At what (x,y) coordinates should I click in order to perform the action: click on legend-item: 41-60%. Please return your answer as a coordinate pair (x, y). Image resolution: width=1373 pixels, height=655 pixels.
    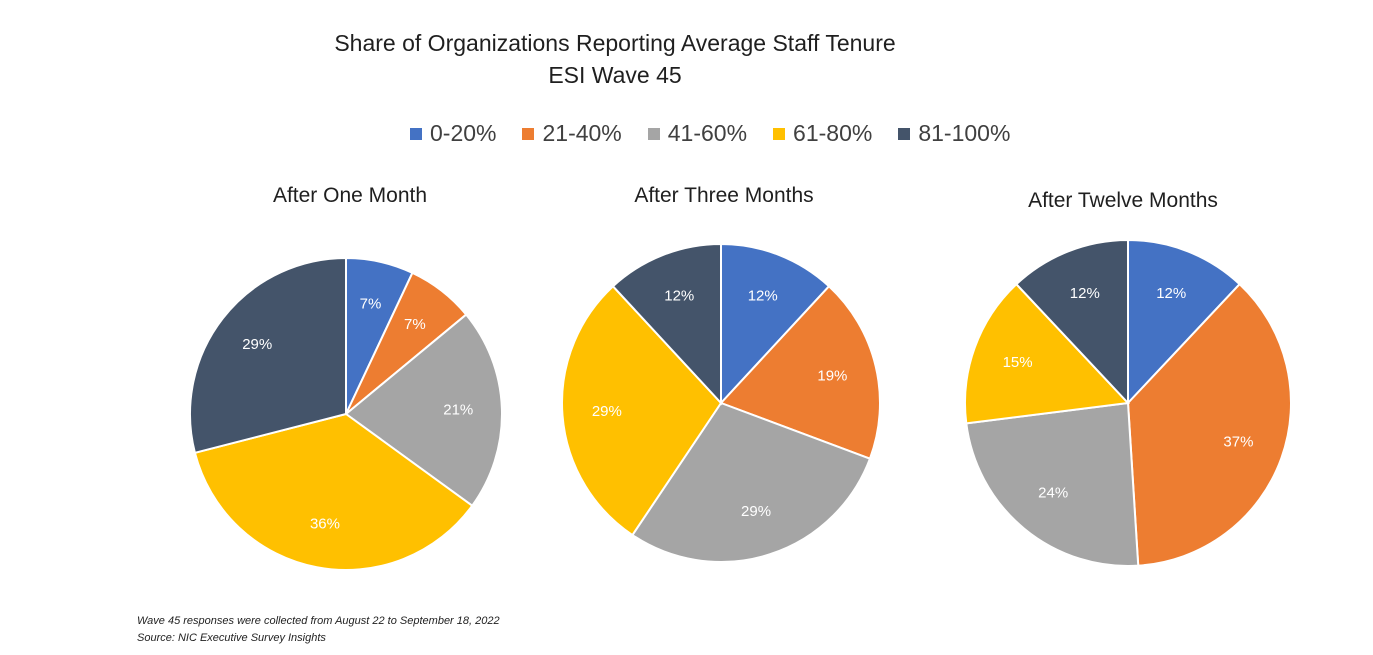
    Looking at the image, I should click on (697, 133).